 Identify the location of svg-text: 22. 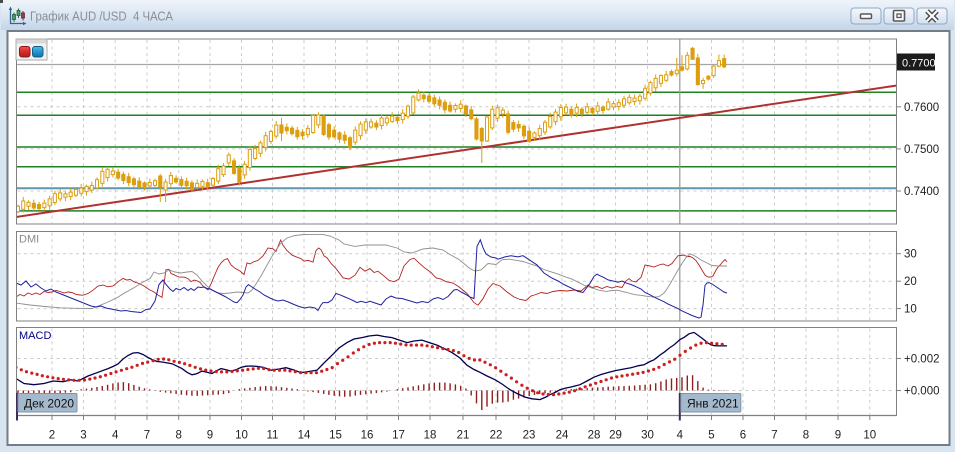
(496, 436).